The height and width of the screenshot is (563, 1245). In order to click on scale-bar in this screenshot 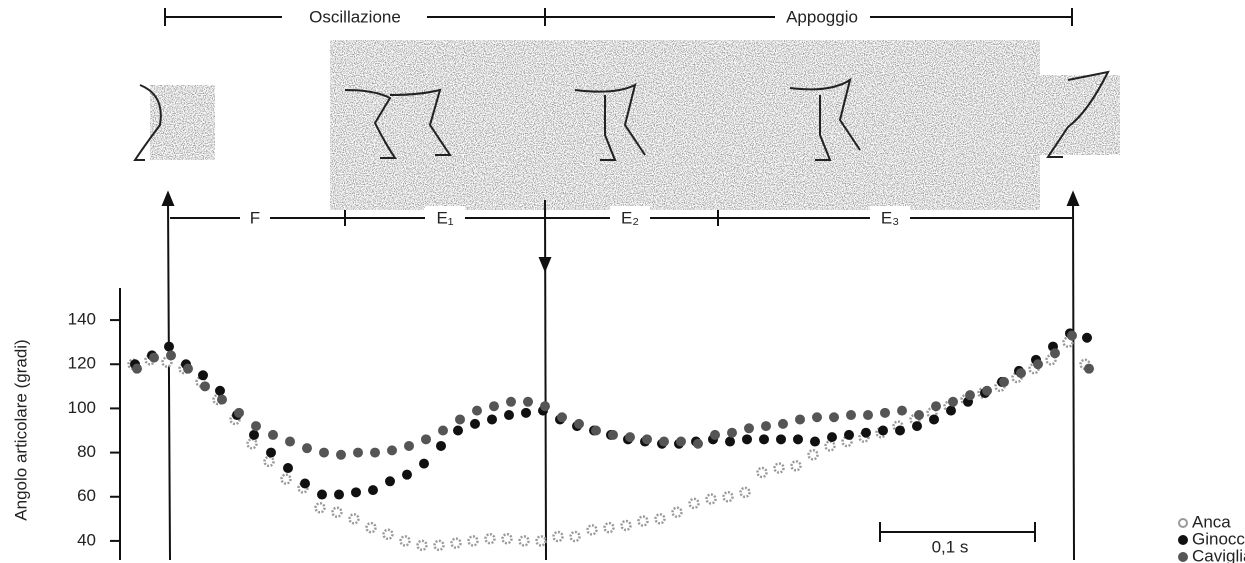, I will do `click(957, 532)`.